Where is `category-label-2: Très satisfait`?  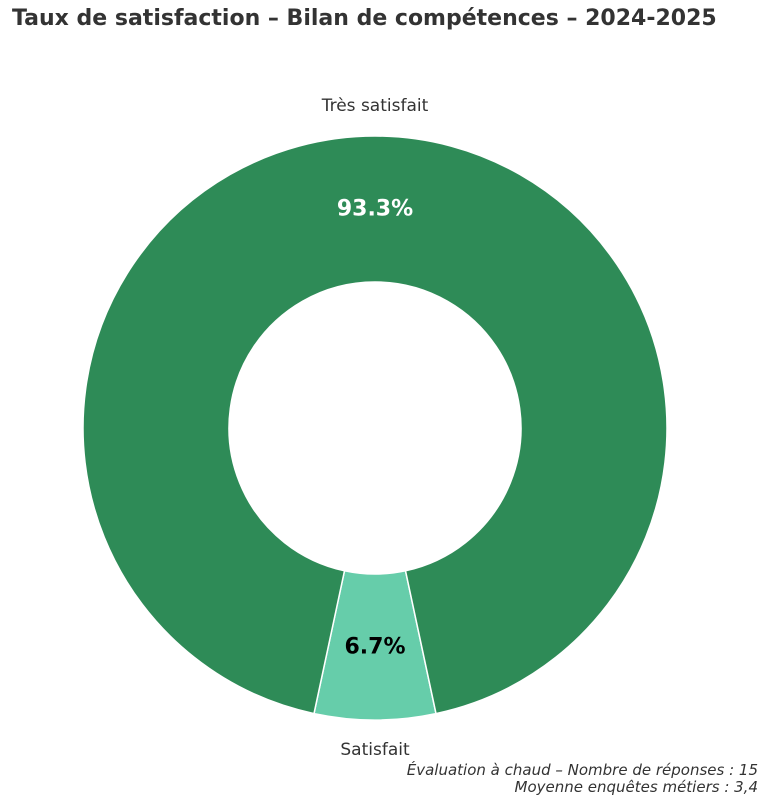
category-label-2: Très satisfait is located at coordinates (375, 106).